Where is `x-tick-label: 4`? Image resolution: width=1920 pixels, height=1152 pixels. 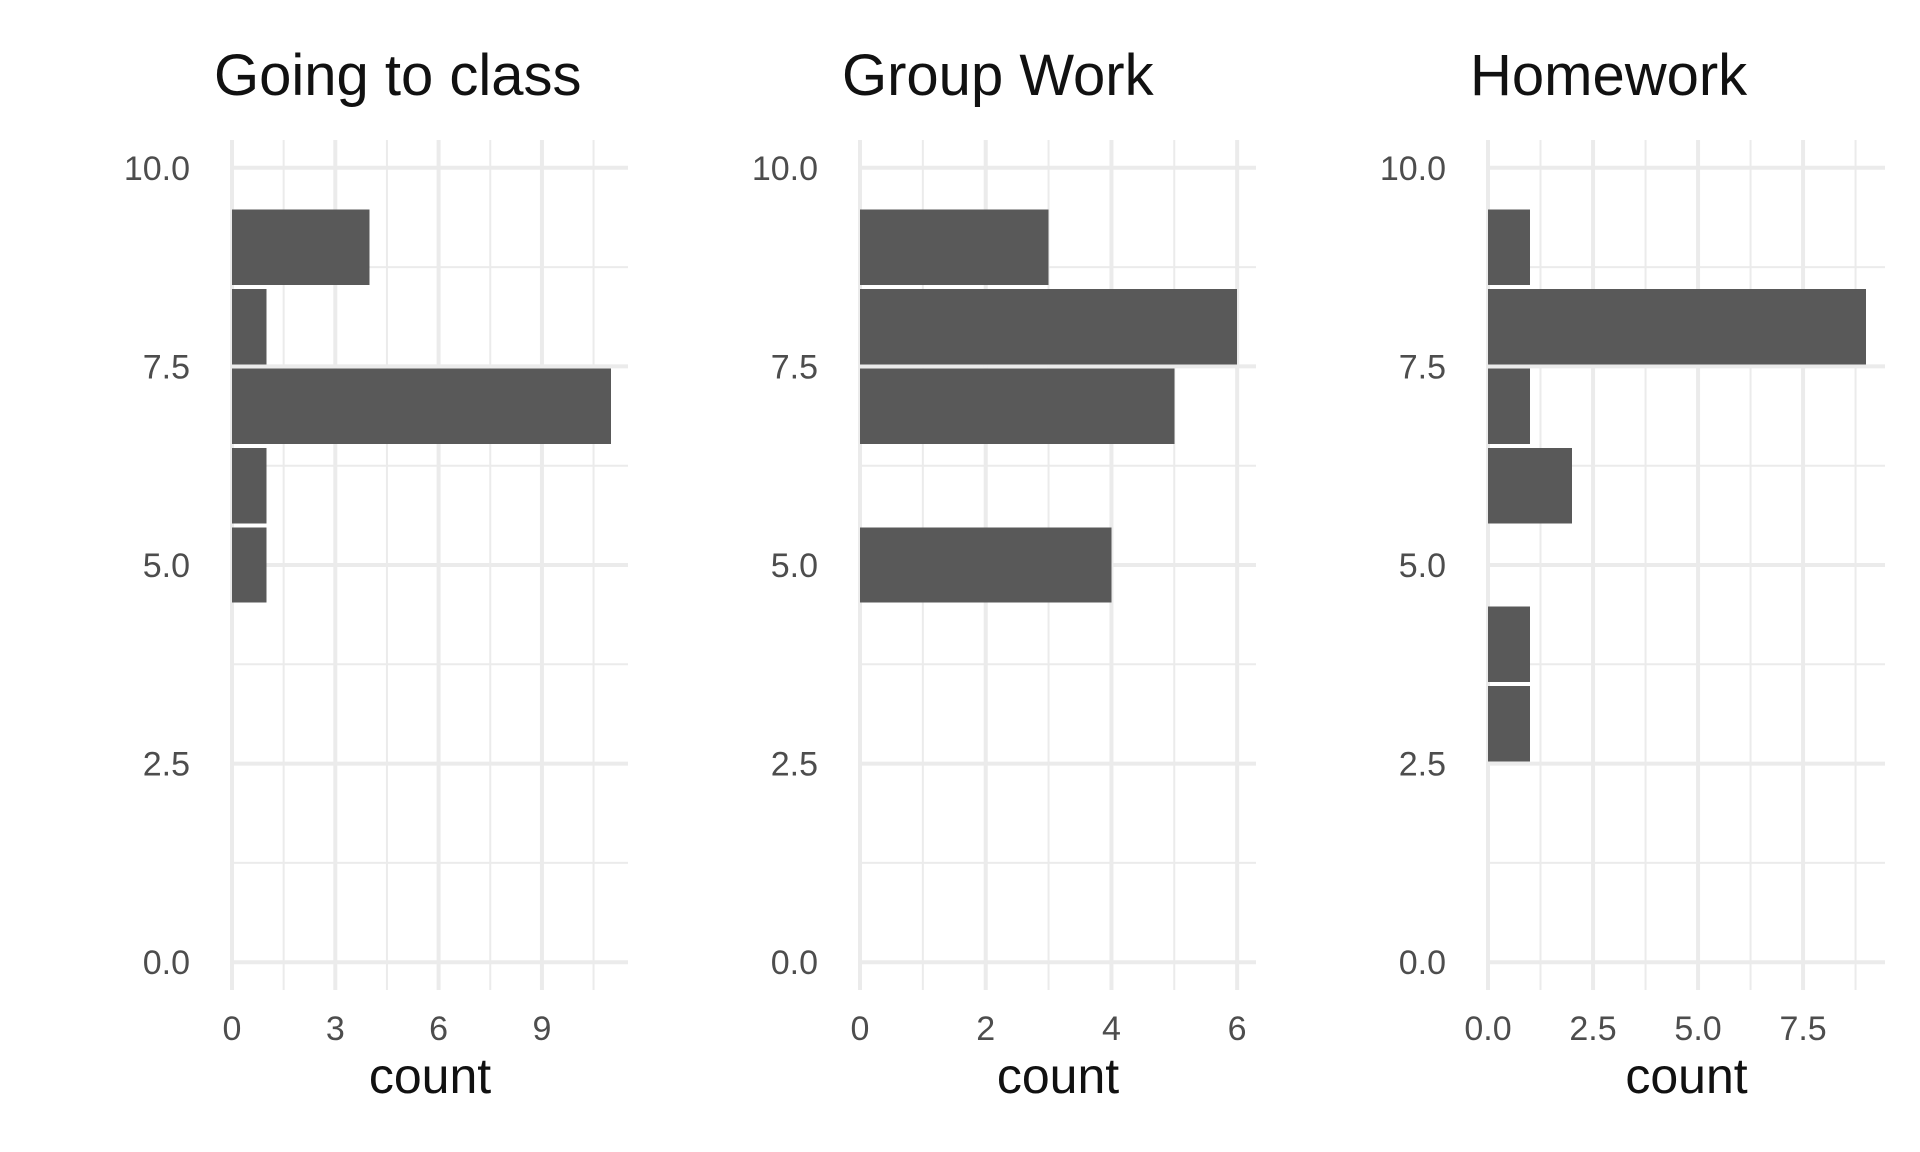
x-tick-label: 4 is located at coordinates (1111, 1029).